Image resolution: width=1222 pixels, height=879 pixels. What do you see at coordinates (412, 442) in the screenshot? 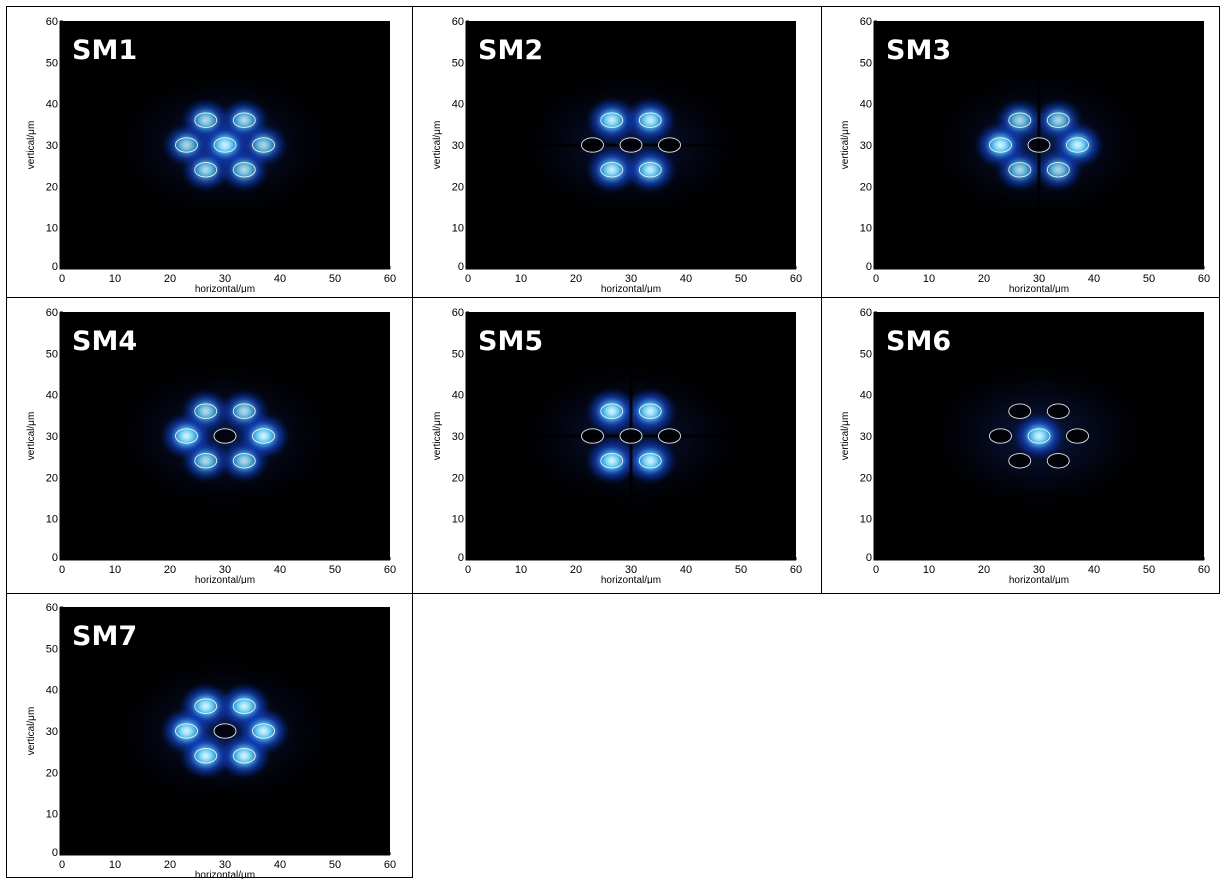
I see `grid-line-col1` at bounding box center [412, 442].